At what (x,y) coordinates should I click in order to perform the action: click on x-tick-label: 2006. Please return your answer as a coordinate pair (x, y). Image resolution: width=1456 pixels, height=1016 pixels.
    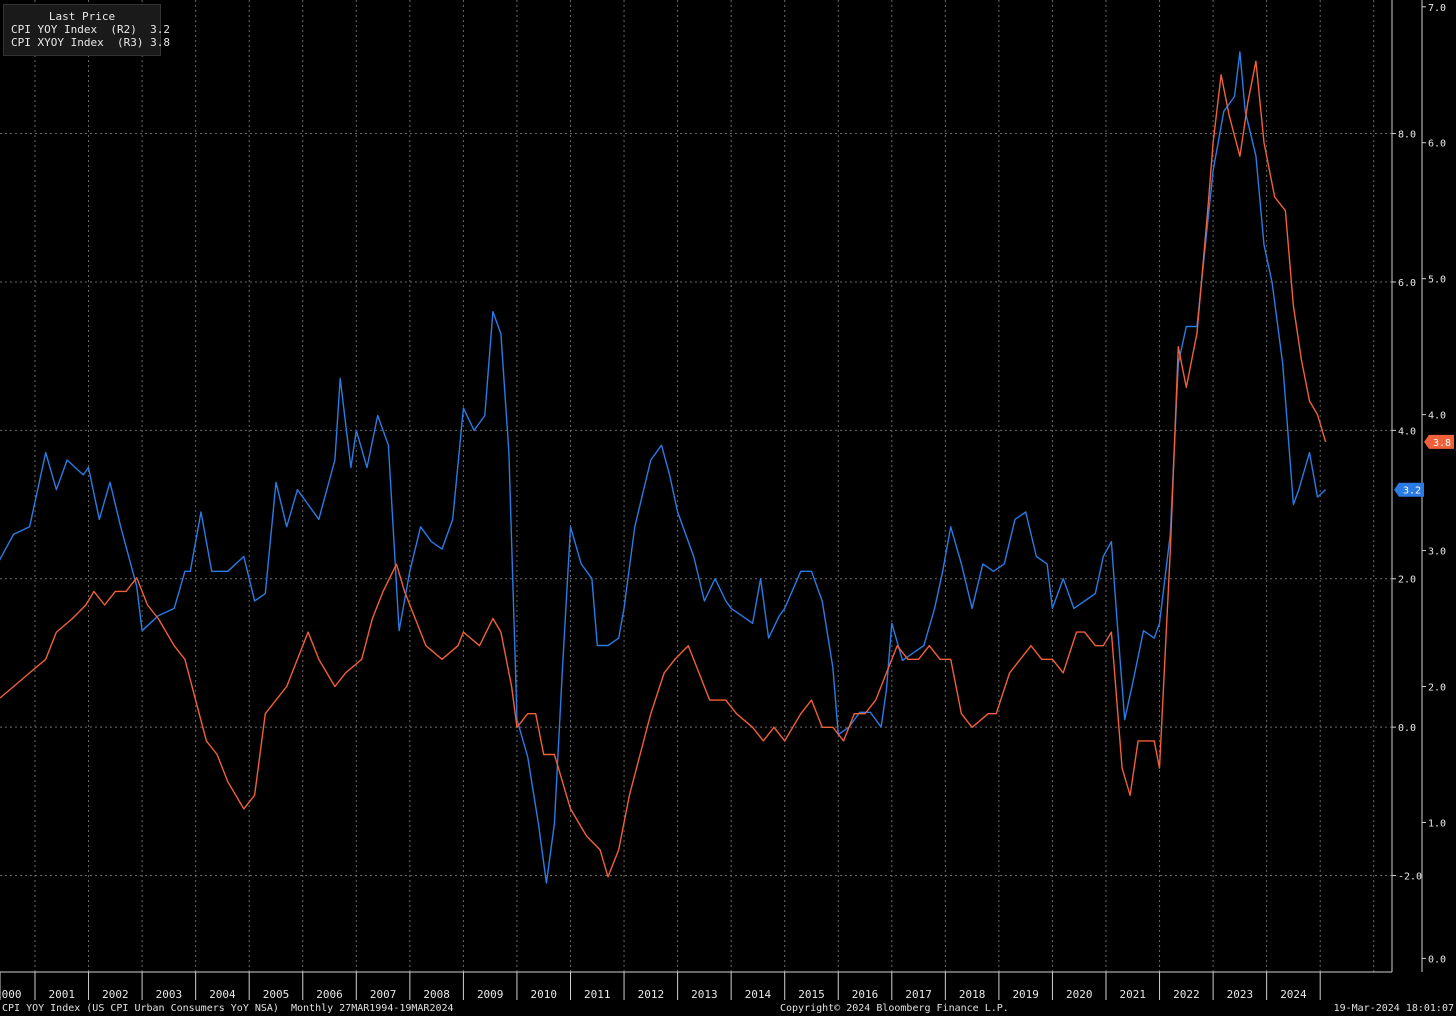
    Looking at the image, I should click on (329, 994).